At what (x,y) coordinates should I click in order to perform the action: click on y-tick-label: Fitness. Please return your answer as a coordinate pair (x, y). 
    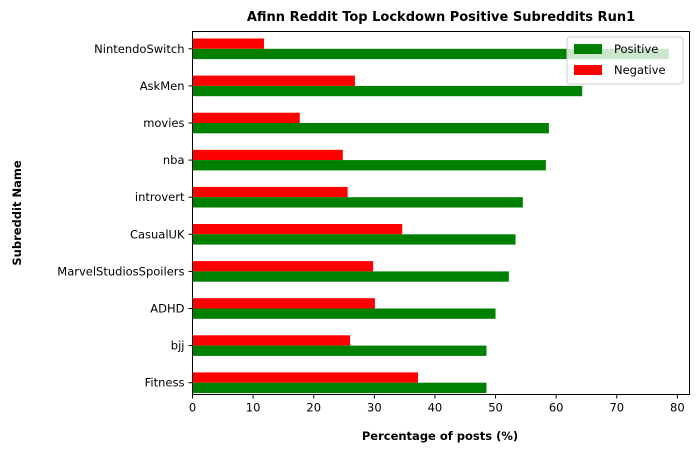
    Looking at the image, I should click on (165, 383).